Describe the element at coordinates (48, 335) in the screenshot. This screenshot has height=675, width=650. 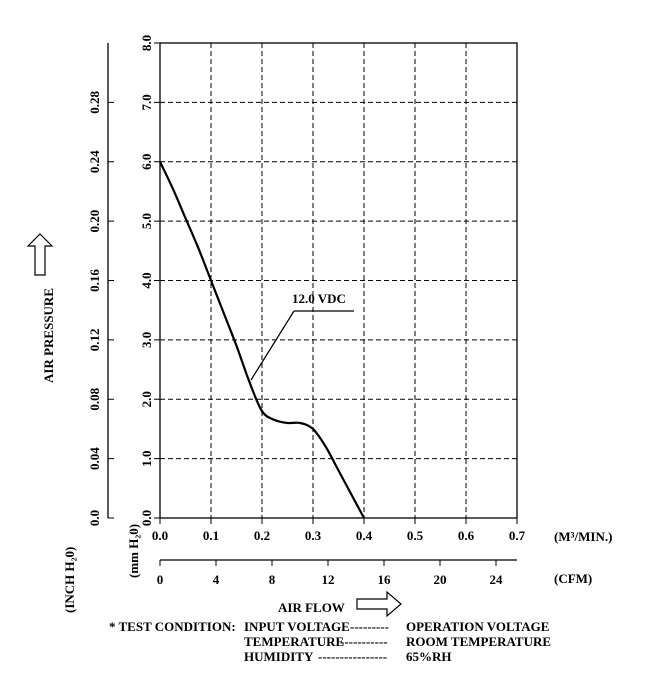
I see `y-axis-title: AIR PRESSURE` at that location.